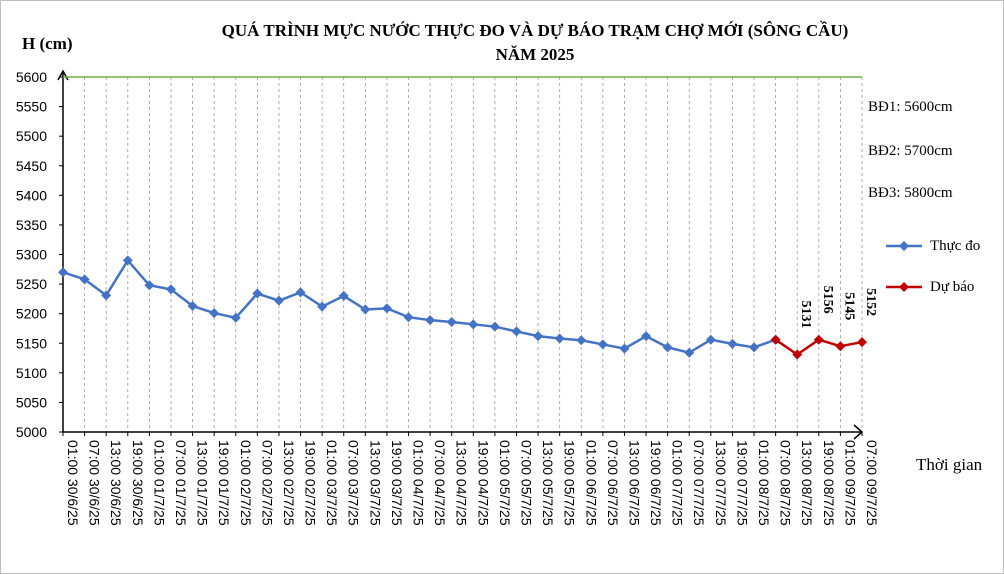 The height and width of the screenshot is (574, 1004). Describe the element at coordinates (910, 151) in the screenshot. I see `alert-level-2: BĐ2: 5700cm` at that location.